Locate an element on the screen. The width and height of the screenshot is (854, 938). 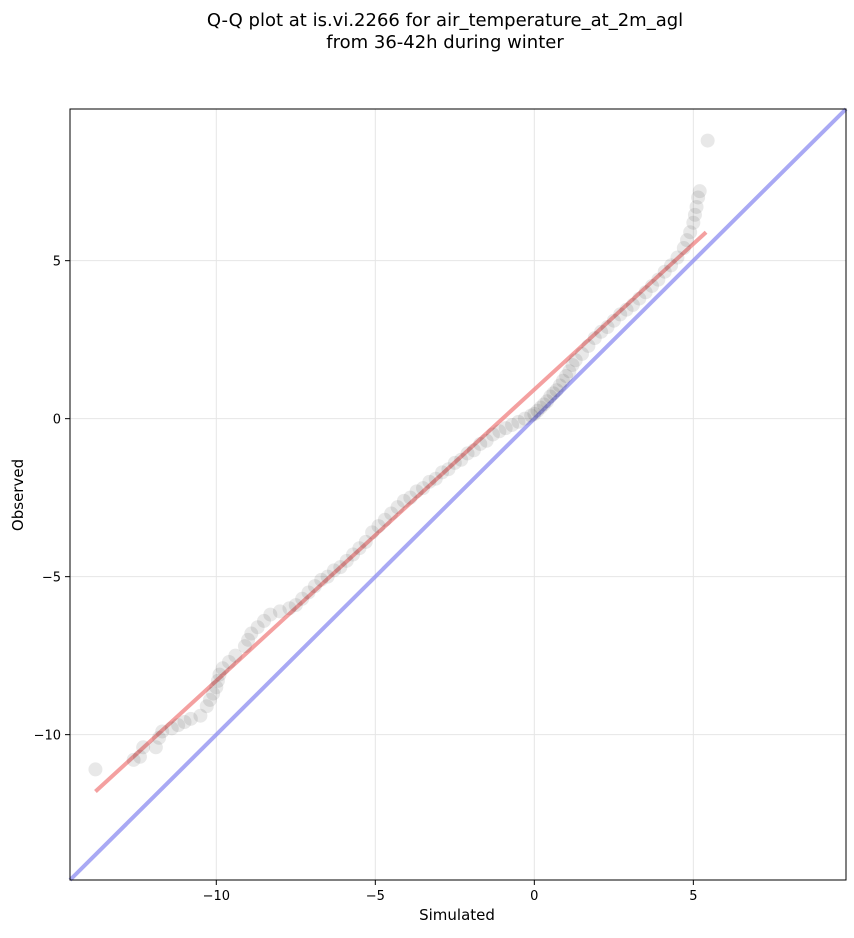
y-tick-label: 5 is located at coordinates (57, 262).